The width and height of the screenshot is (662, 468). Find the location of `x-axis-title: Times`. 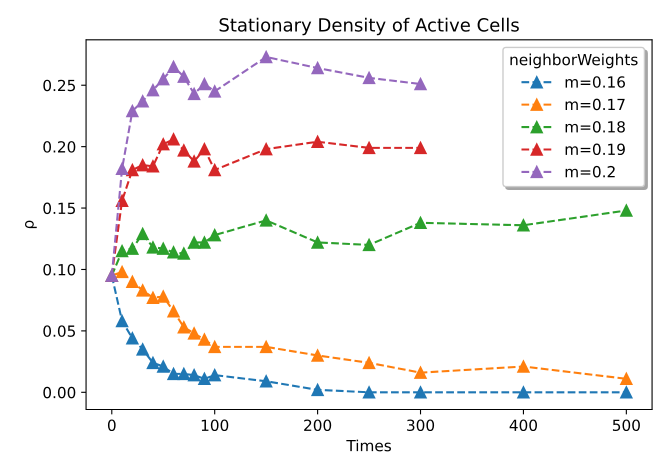

x-axis-title: Times is located at coordinates (368, 446).